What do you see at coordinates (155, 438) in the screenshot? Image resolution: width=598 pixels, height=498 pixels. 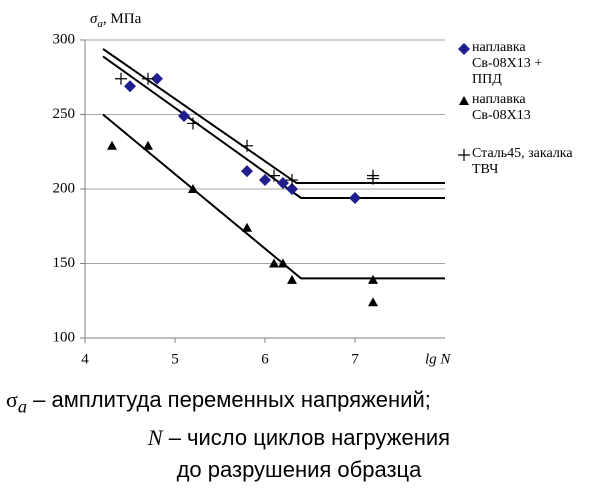 I see `caption-symbol: N` at bounding box center [155, 438].